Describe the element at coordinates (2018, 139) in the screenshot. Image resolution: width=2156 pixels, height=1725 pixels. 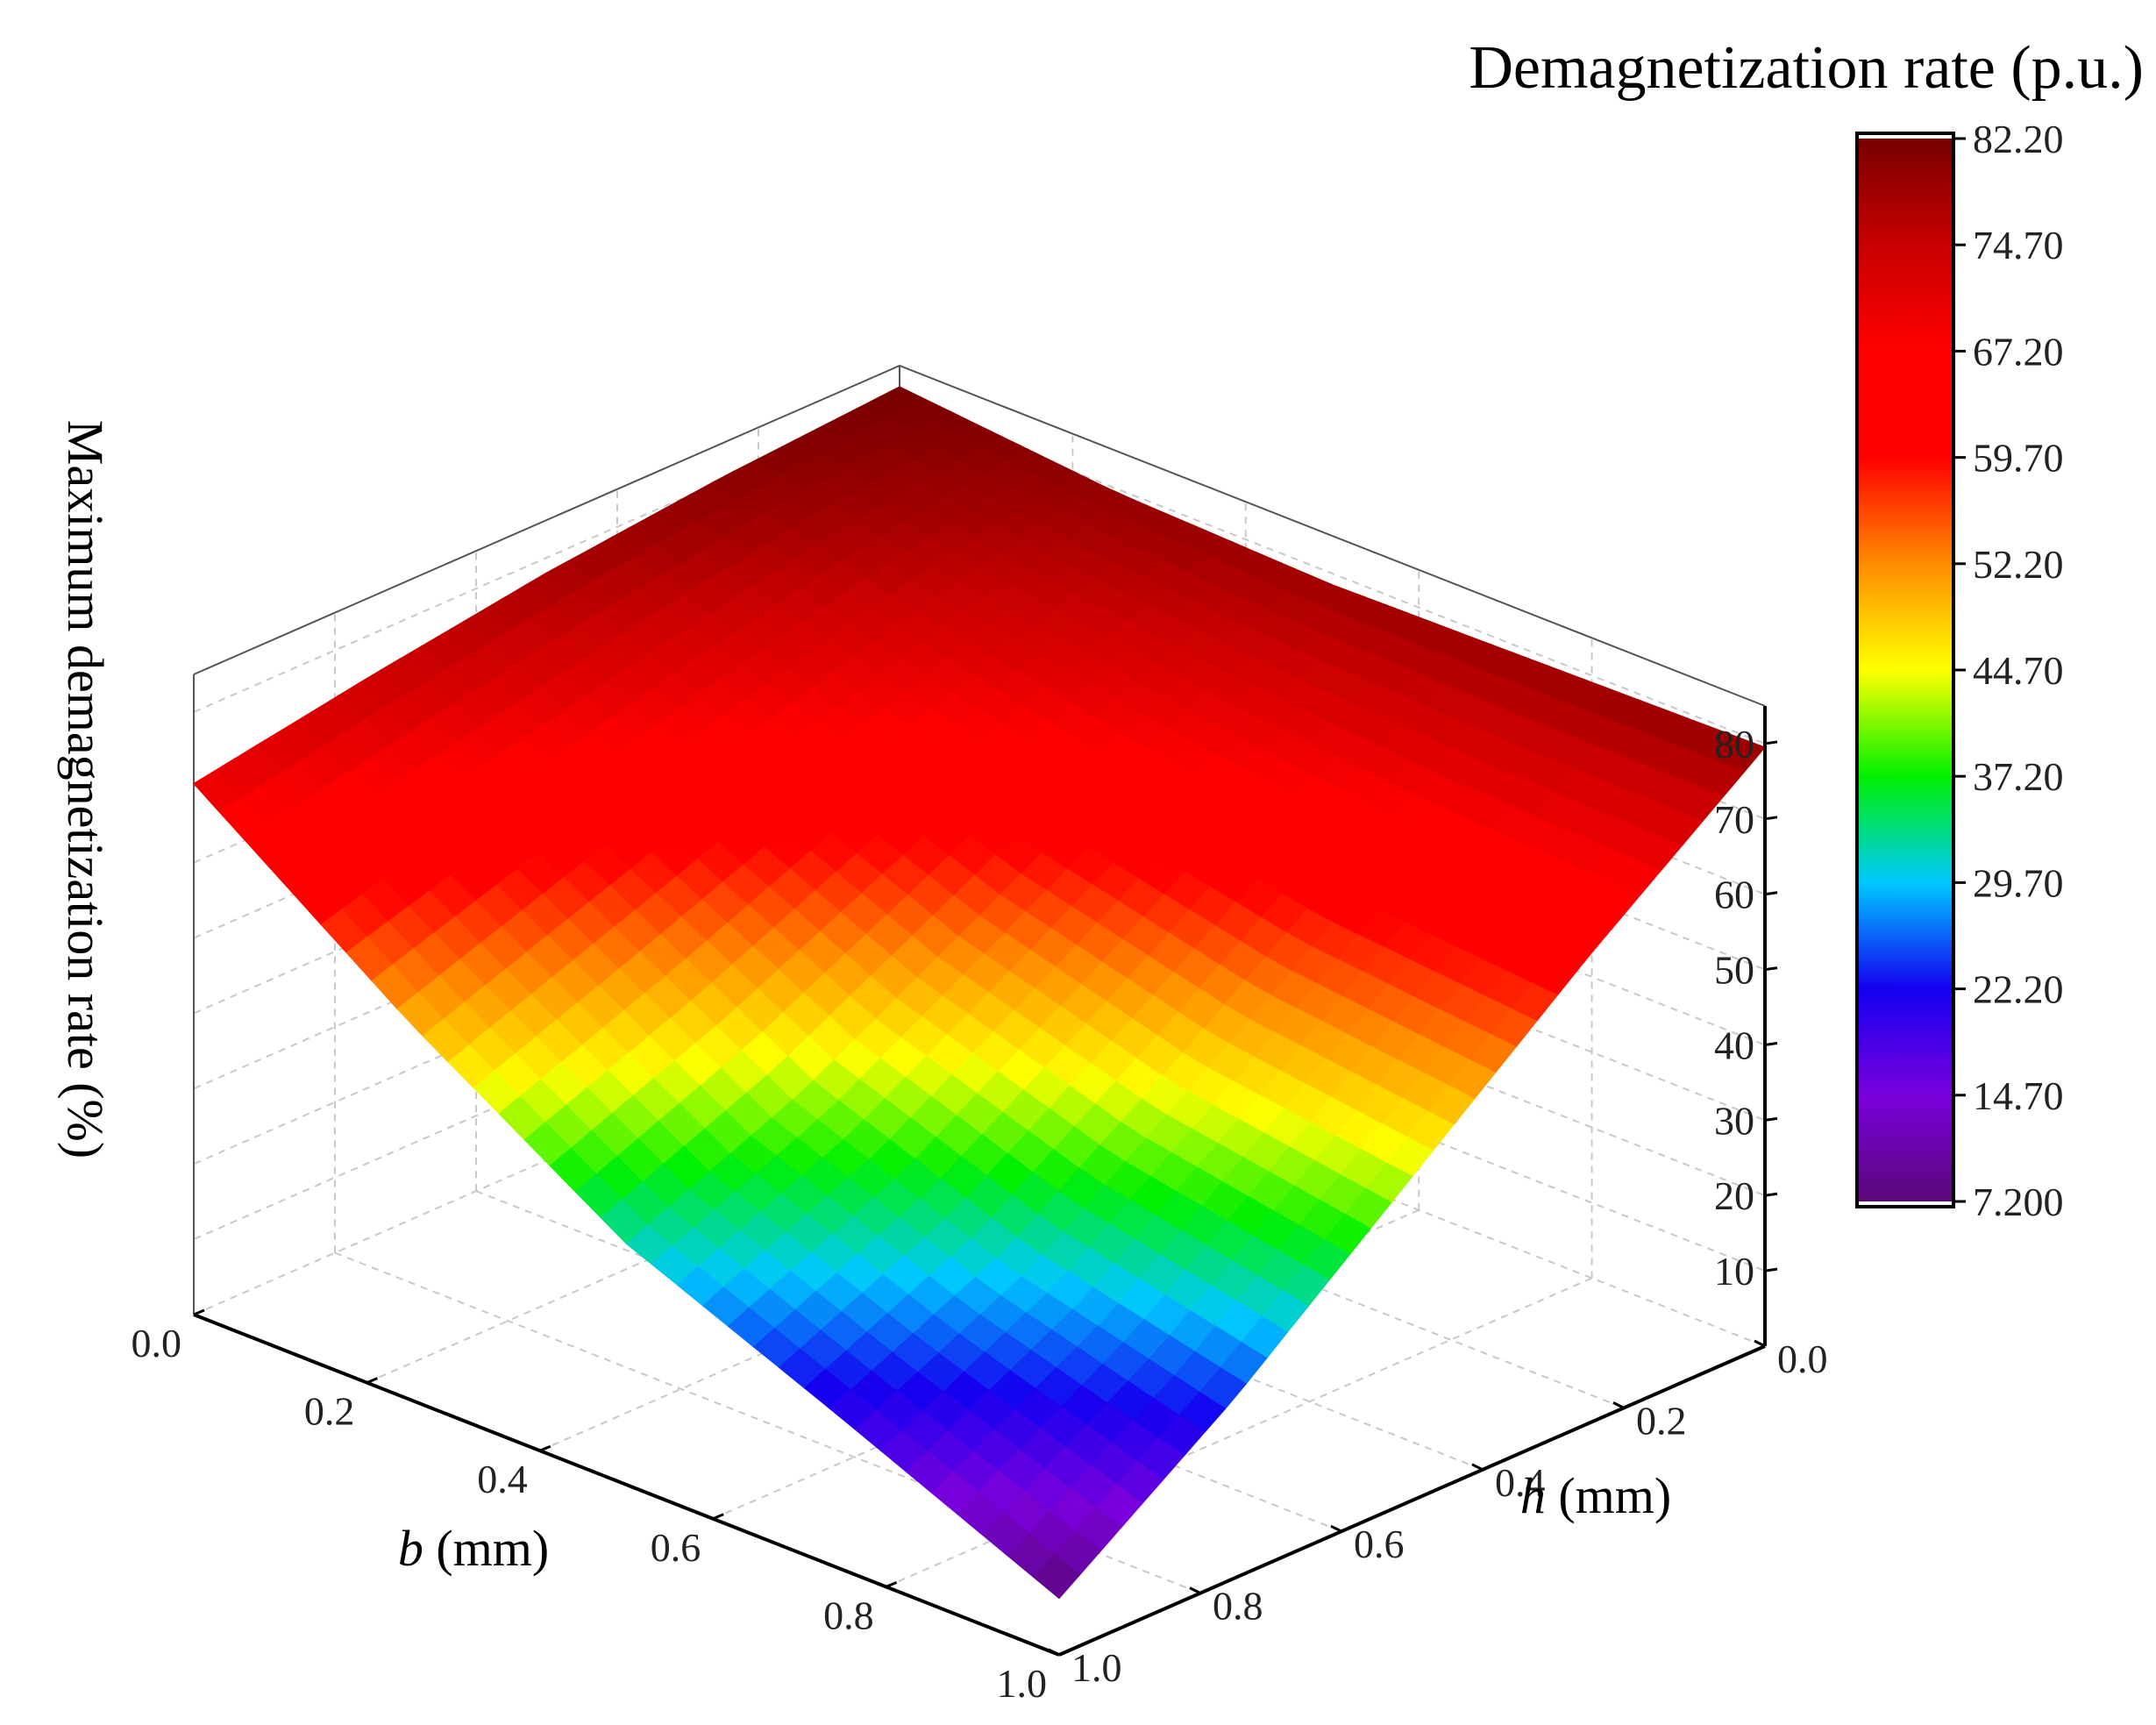
I see `colorbar-tick-label: 82.20` at that location.